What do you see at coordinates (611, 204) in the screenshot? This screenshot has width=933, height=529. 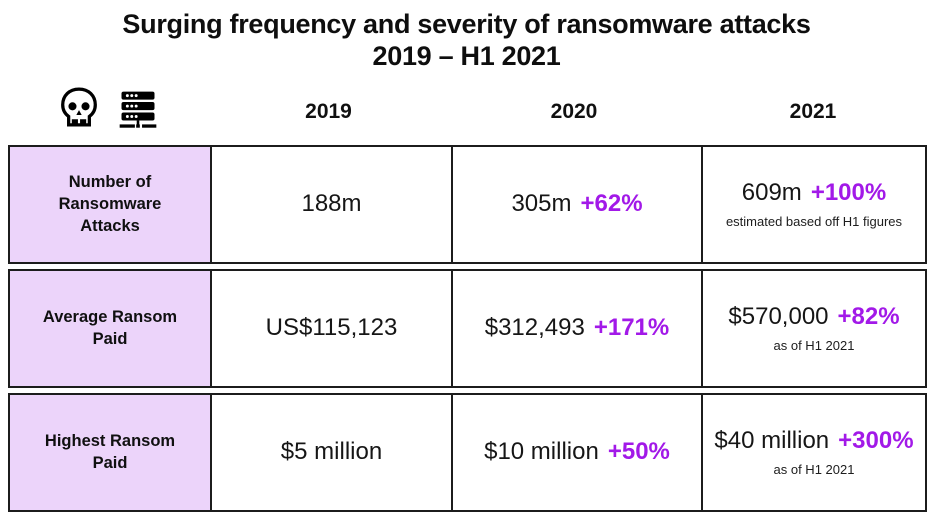 I see `pct-change: +62%` at bounding box center [611, 204].